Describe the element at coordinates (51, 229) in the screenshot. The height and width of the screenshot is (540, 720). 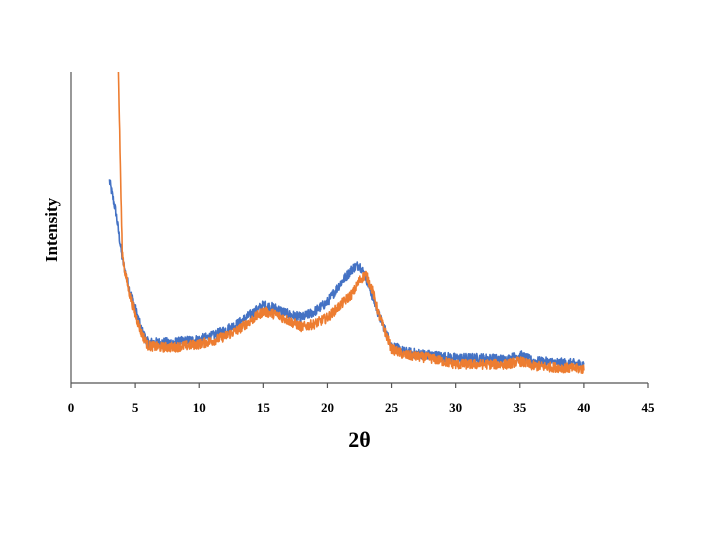
I see `y-axis-title: Intensity` at that location.